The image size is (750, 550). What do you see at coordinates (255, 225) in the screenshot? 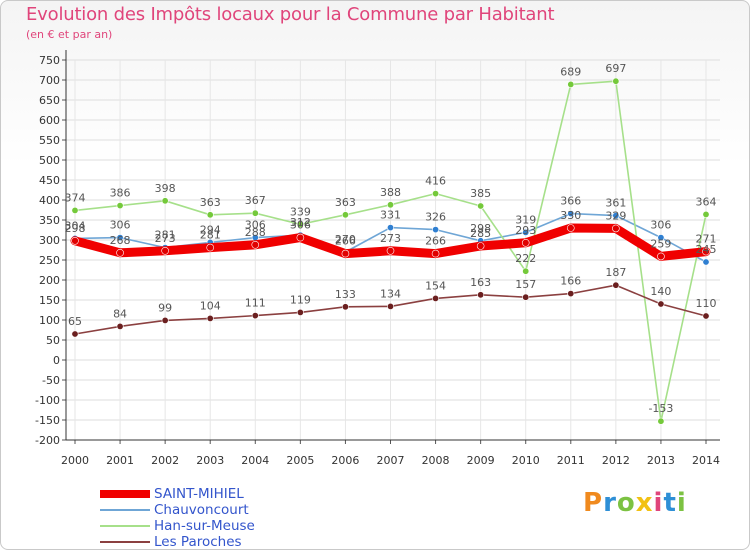
I see `data-label-chauvoncourt: 306` at bounding box center [255, 225].